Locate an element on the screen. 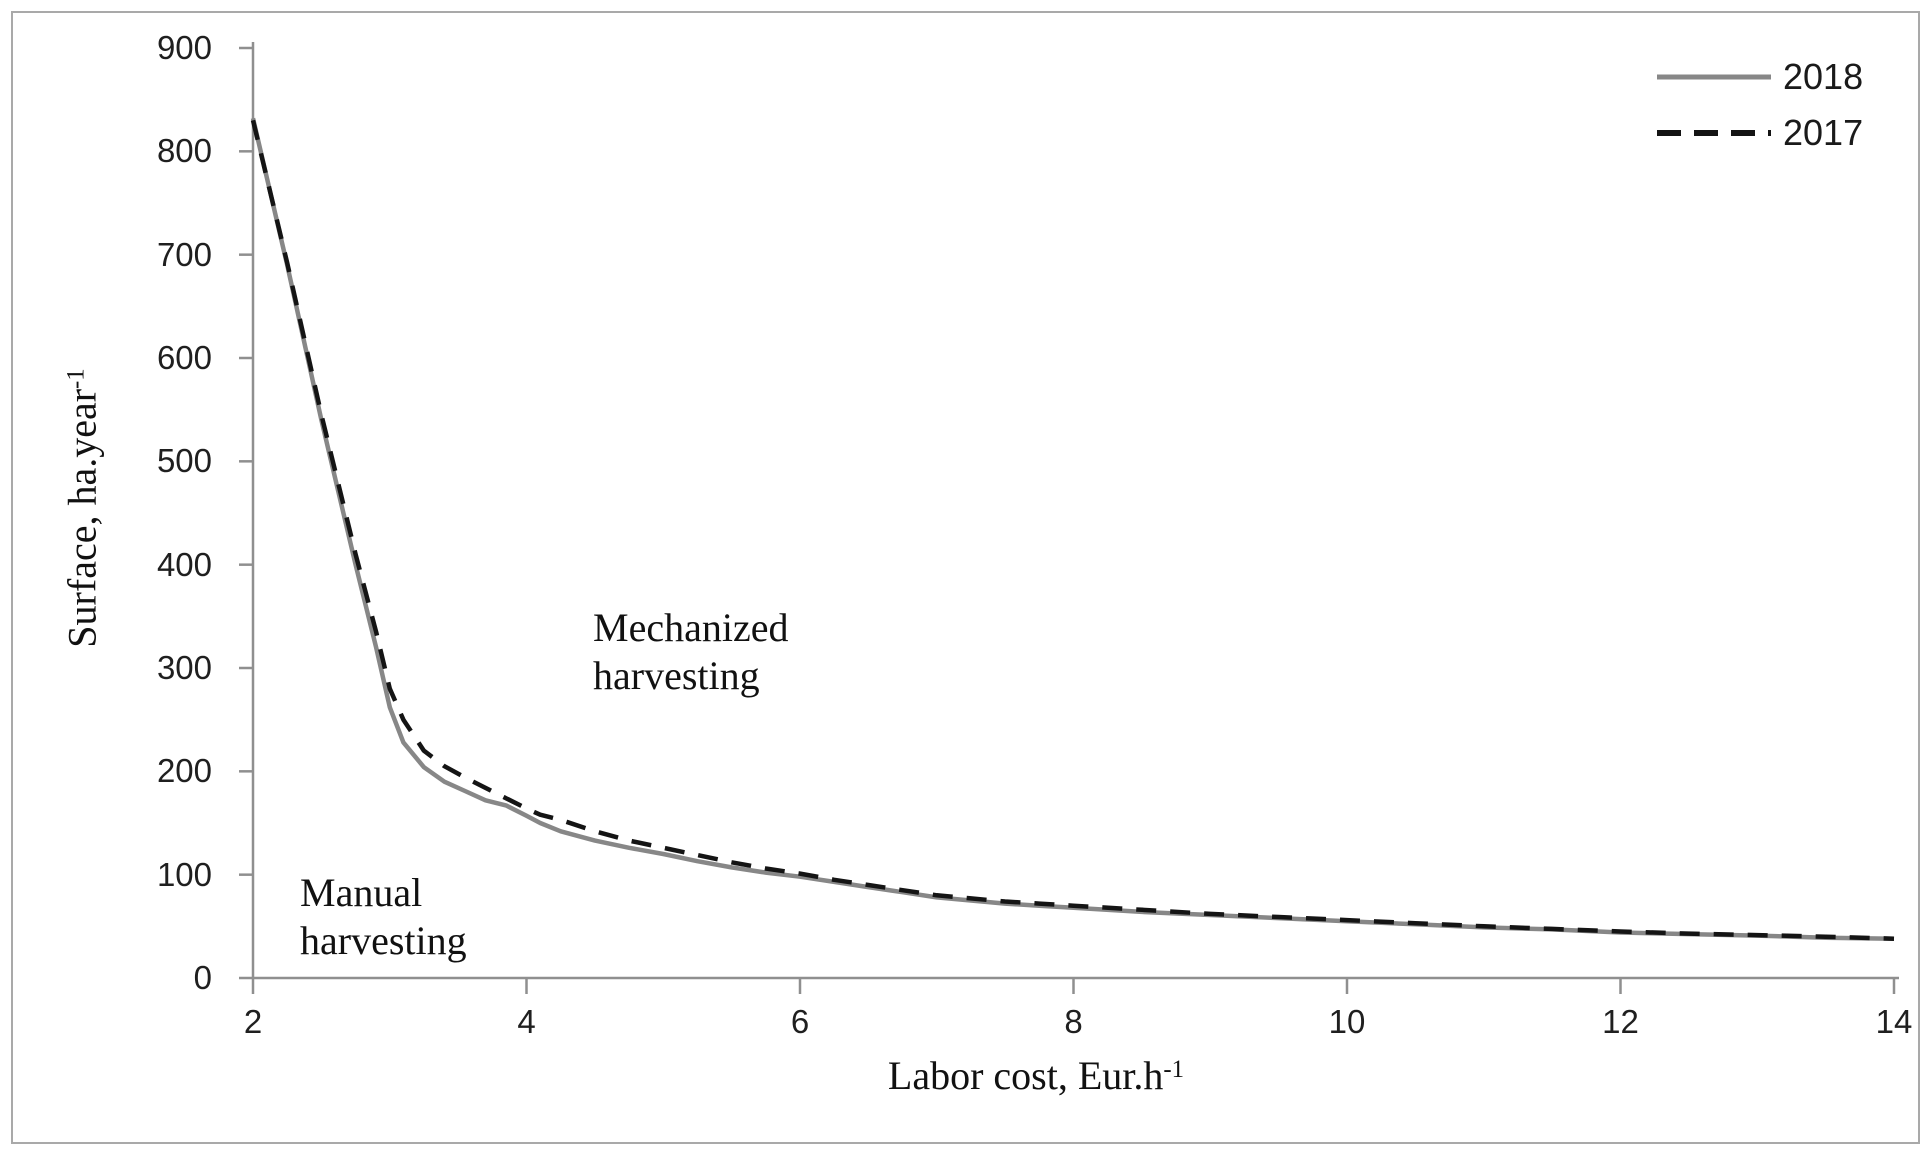 The image size is (1931, 1155). y-axis-title-text: Surface, ha.year is located at coordinates (82, 518).